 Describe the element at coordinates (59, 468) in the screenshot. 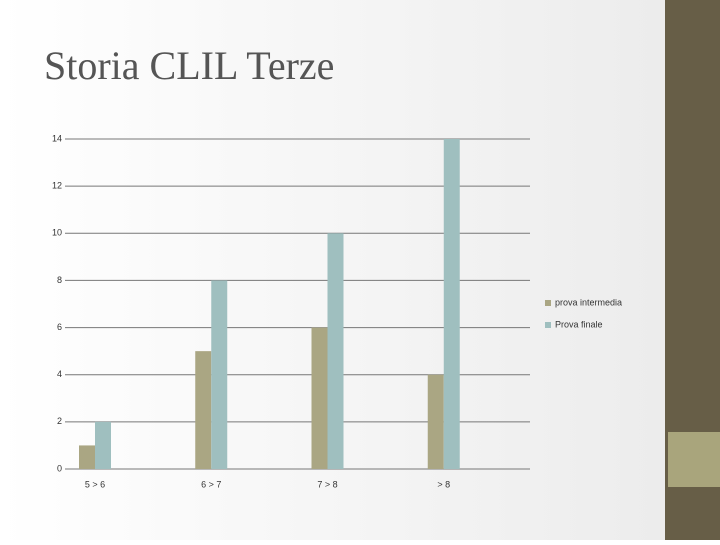

I see `y-tick-label: 0` at that location.